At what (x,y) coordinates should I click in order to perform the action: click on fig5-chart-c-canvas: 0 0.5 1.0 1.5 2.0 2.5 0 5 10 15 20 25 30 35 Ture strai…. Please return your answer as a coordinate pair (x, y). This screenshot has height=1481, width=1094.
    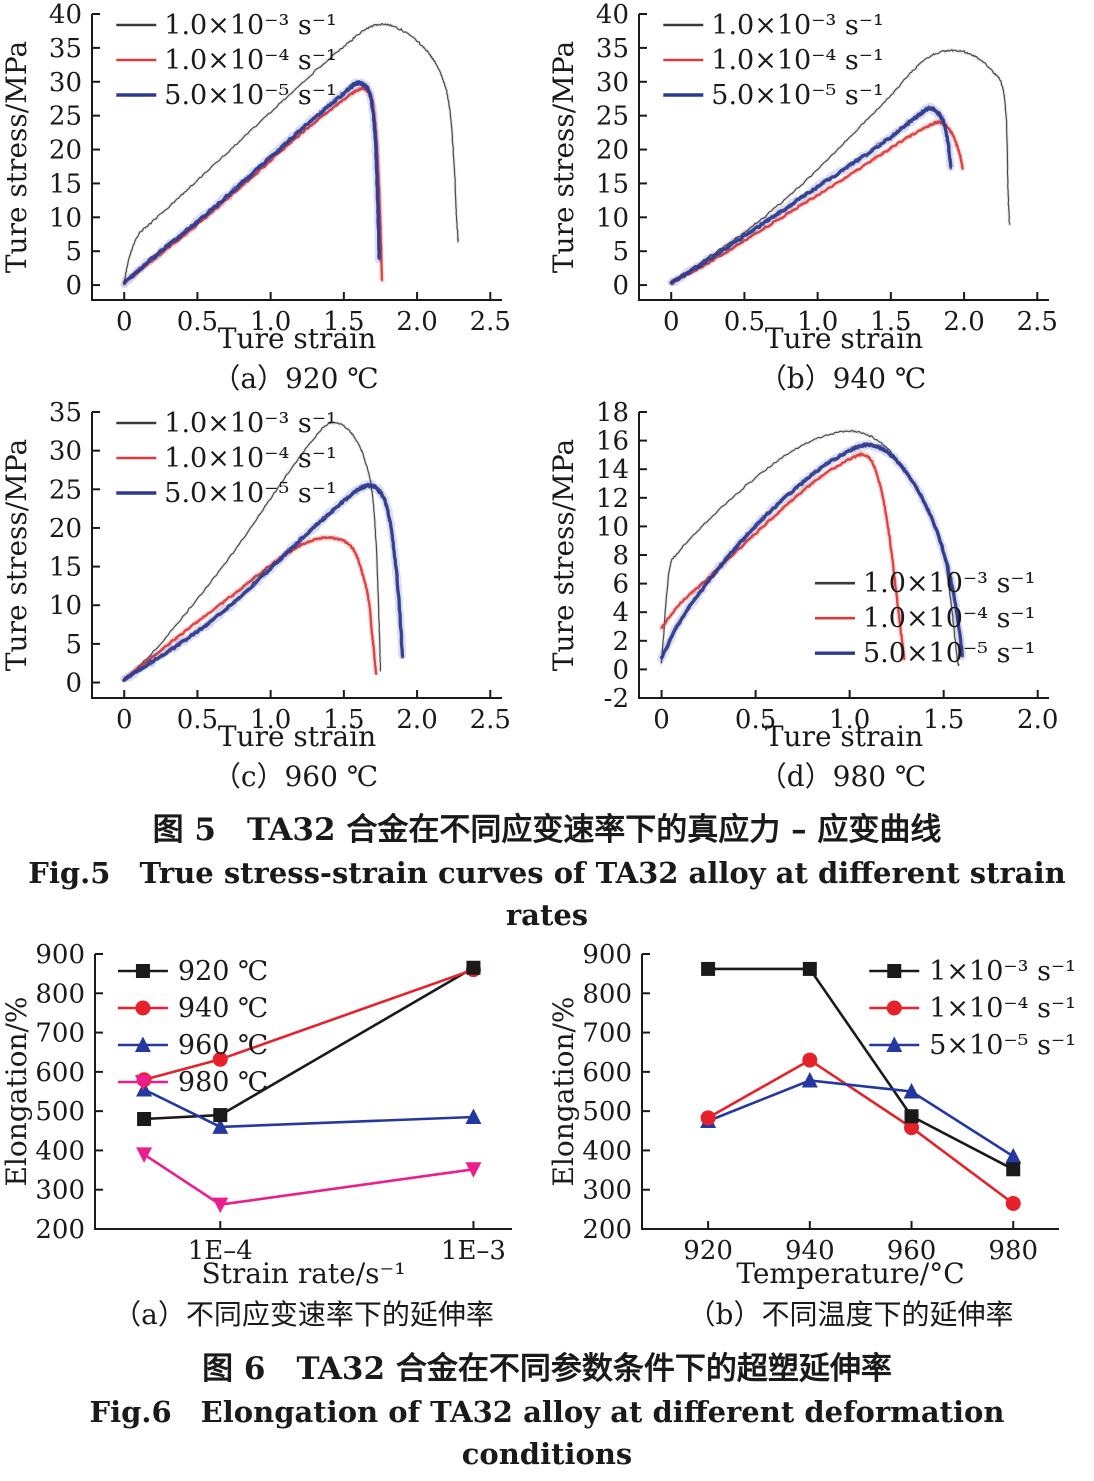
    Looking at the image, I should click on (255, 576).